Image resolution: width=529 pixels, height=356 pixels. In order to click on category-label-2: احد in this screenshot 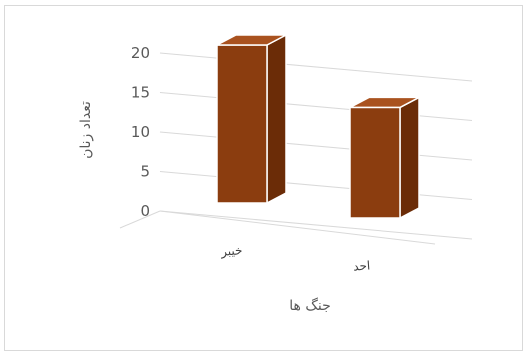, I will do `click(362, 265)`.